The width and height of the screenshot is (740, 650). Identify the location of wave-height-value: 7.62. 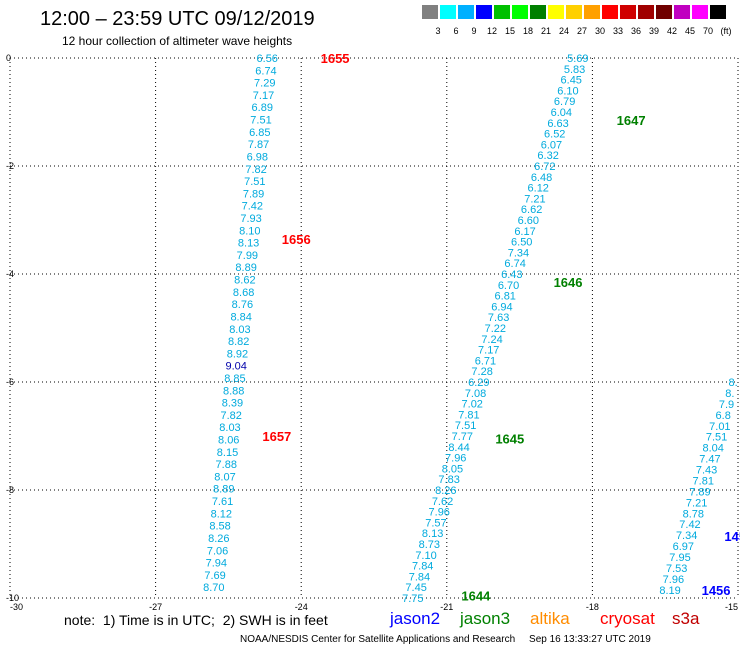
(442, 502).